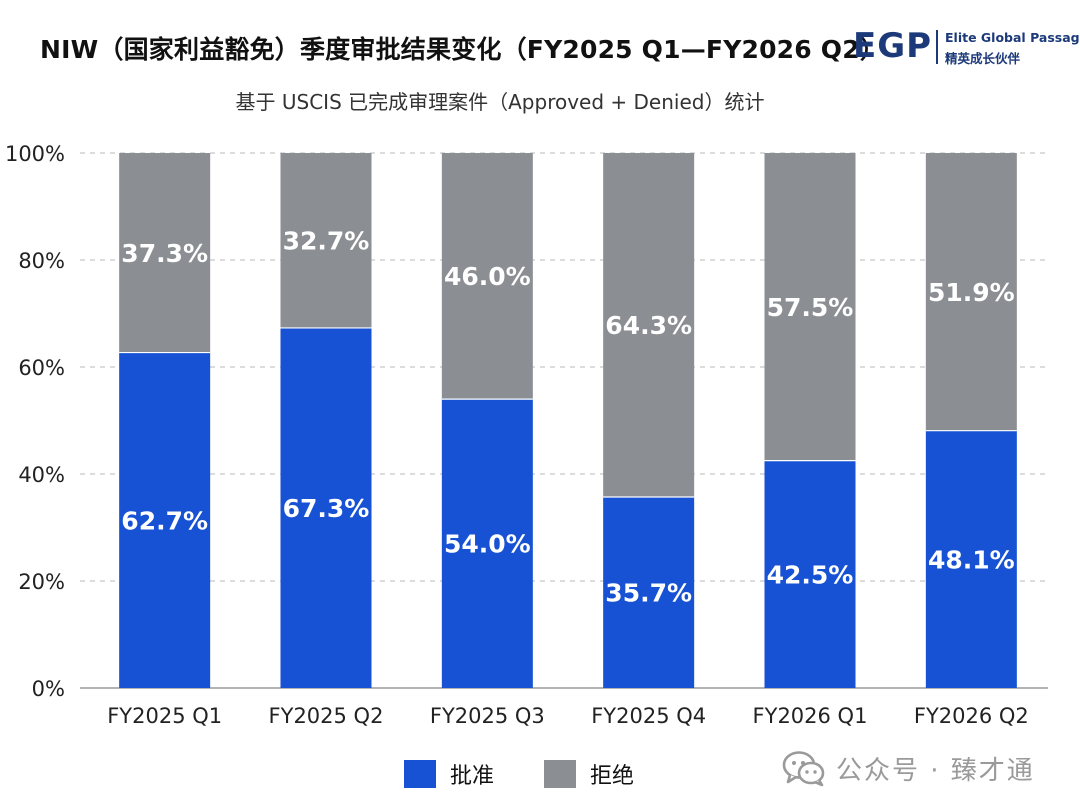 The height and width of the screenshot is (810, 1080). I want to click on chart-legend: 批准 拒绝, so click(544, 774).